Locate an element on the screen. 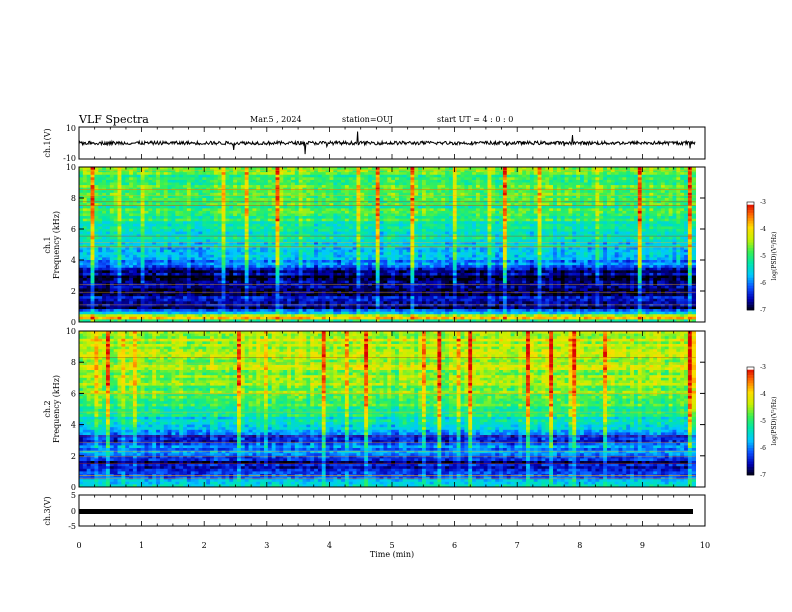  x-tick-label: 0 is located at coordinates (78, 545).